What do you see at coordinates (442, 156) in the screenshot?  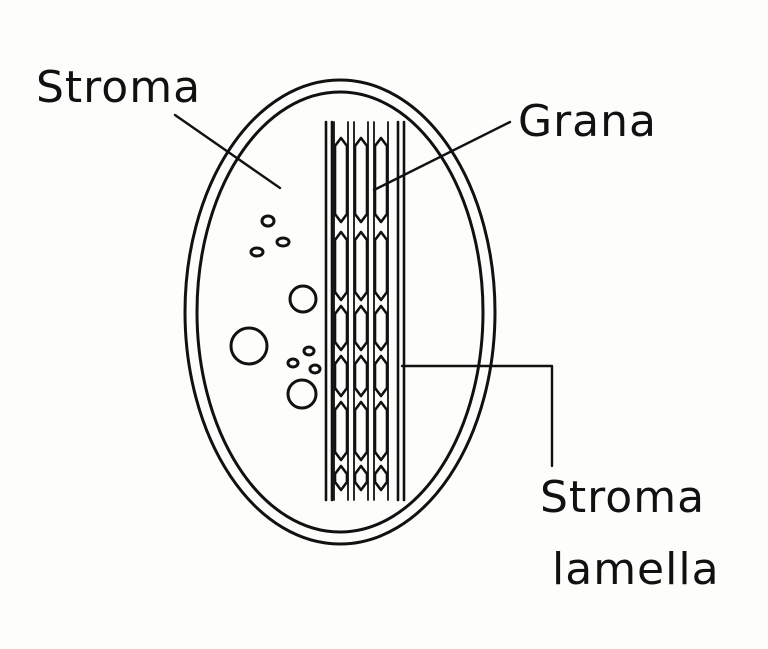 I see `grana-leader-line` at bounding box center [442, 156].